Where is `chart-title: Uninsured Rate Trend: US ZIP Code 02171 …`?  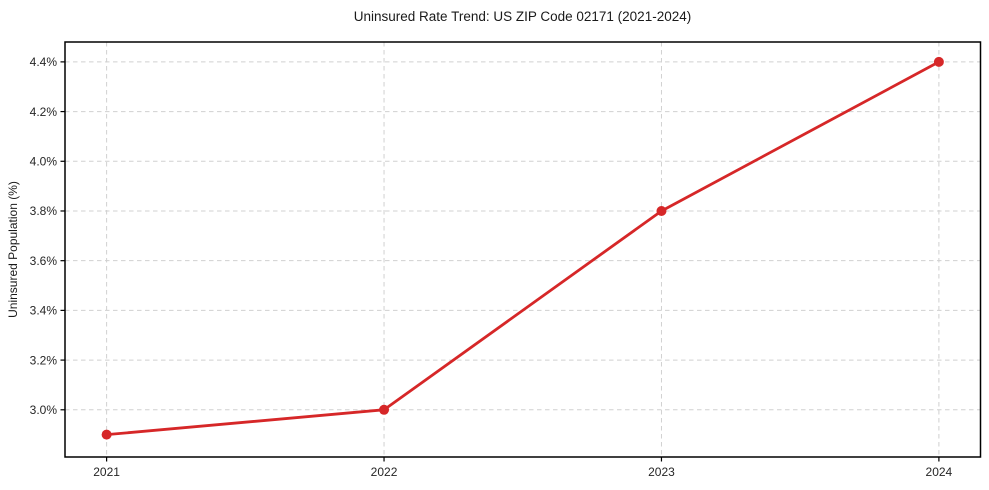 chart-title: Uninsured Rate Trend: US ZIP Code 02171 … is located at coordinates (522, 16).